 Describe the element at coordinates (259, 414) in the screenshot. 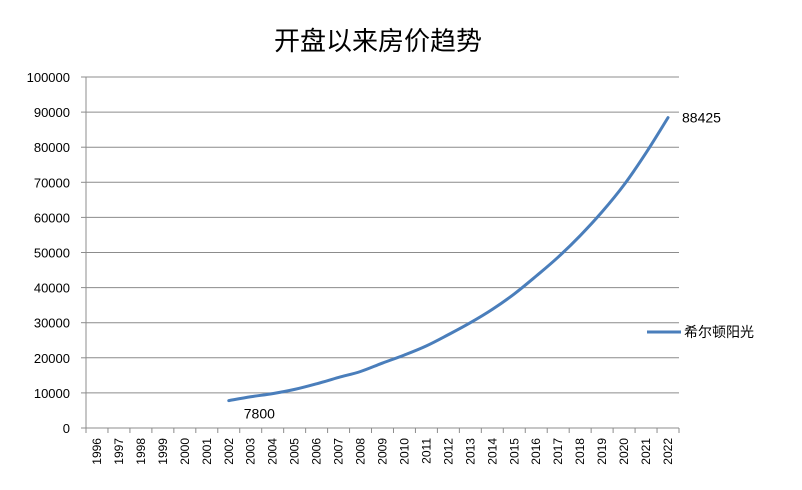

I see `data-label: 7800` at that location.